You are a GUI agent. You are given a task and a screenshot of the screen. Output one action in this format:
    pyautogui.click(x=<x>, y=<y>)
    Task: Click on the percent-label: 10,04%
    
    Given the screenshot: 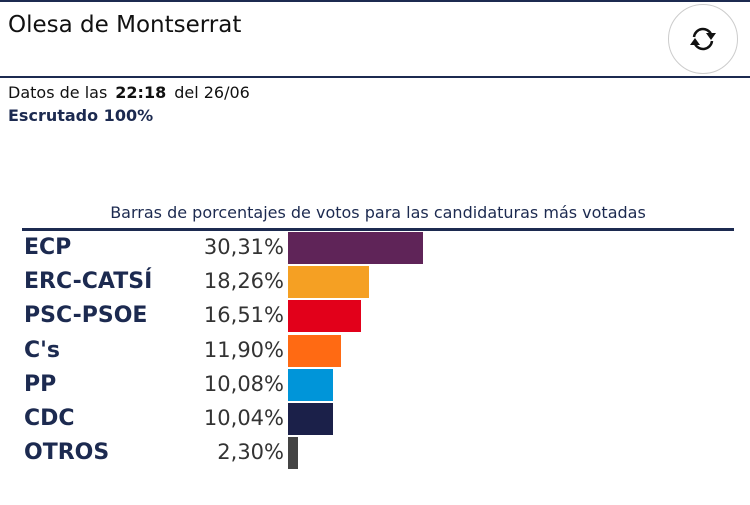 What is the action you would take?
    pyautogui.click(x=243, y=418)
    